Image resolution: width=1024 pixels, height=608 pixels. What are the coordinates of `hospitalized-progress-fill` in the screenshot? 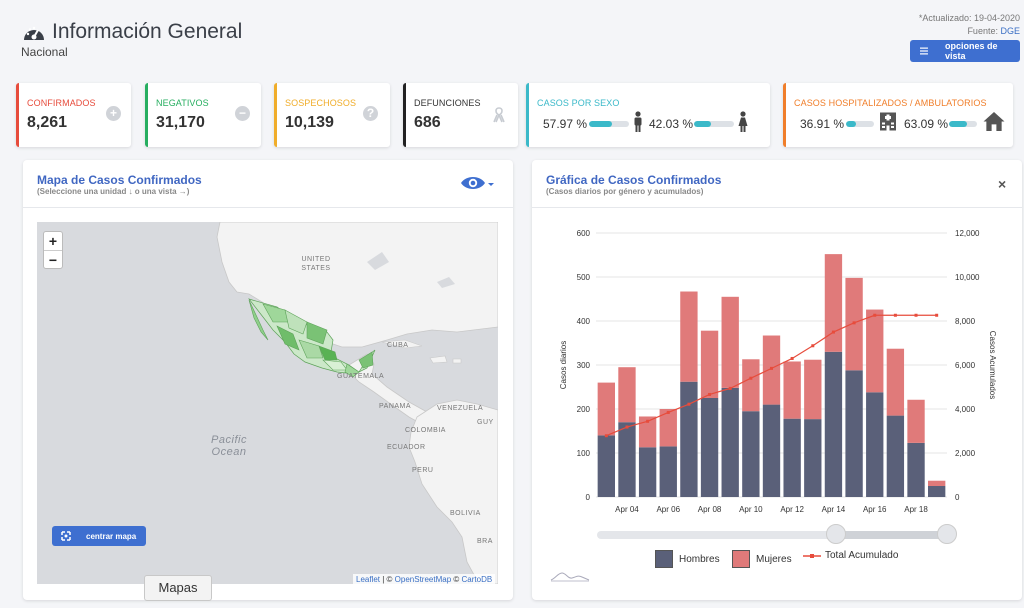 It's located at (851, 124).